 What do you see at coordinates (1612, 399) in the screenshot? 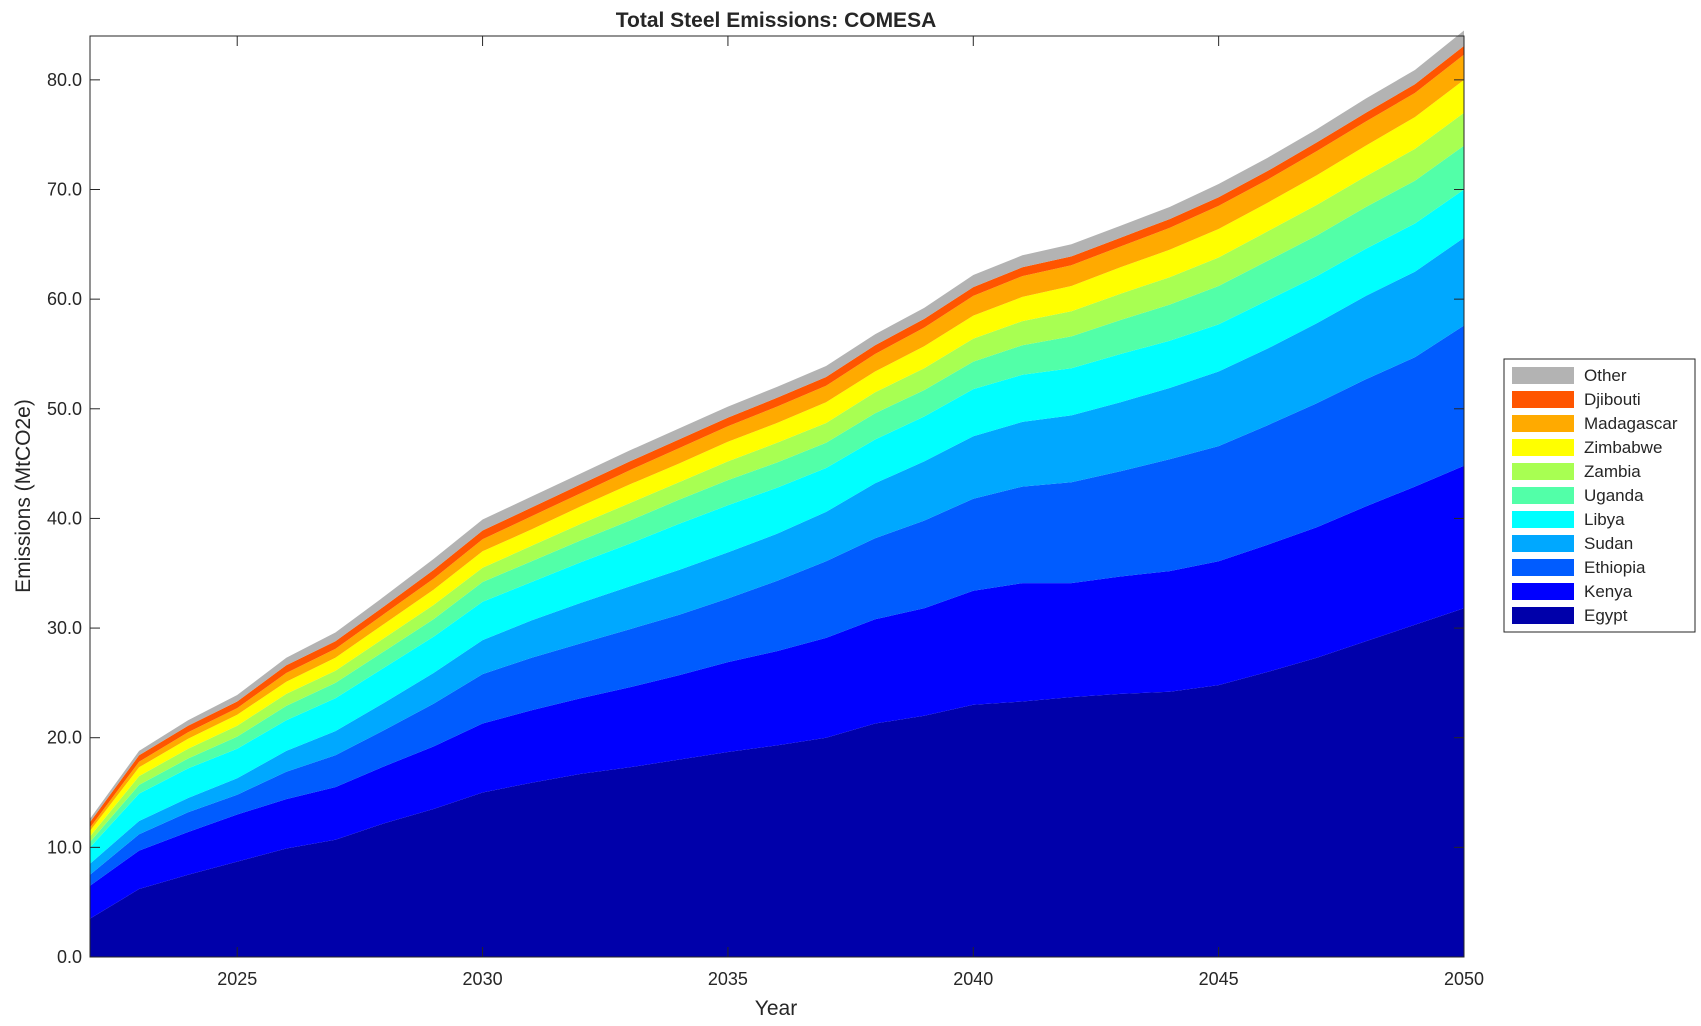
I see `legend-label-djibouti: Djibouti` at bounding box center [1612, 399].